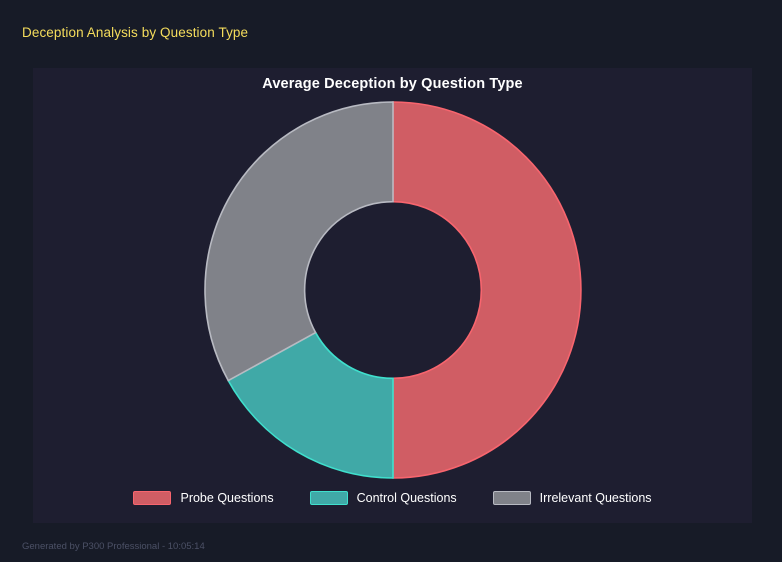  What do you see at coordinates (328, 498) in the screenshot?
I see `legend-swatch-control-questions` at bounding box center [328, 498].